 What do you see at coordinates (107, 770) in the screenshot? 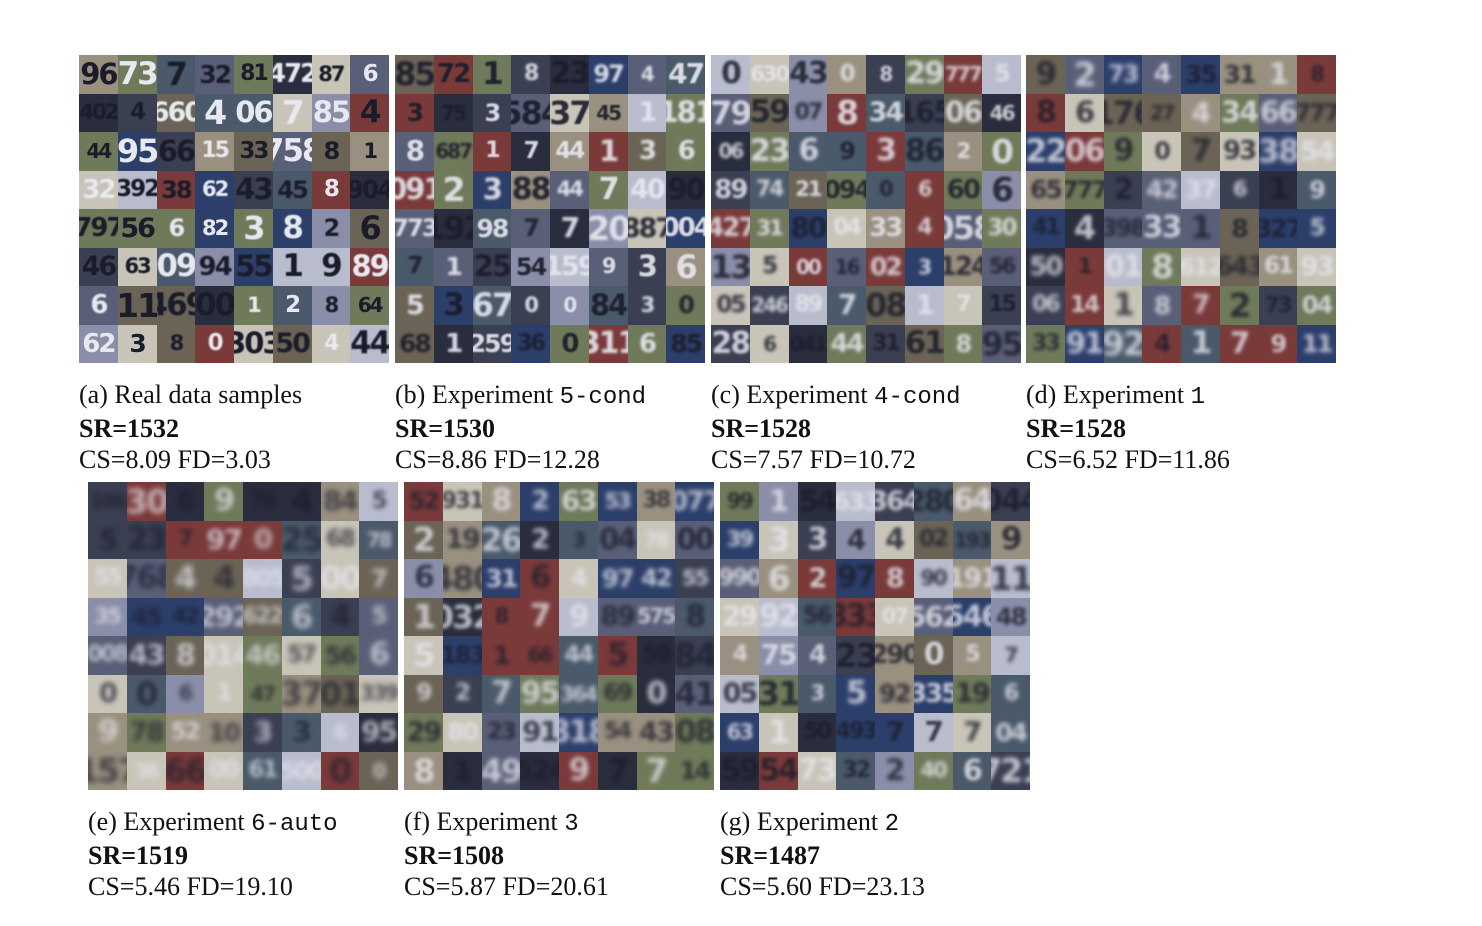
I see `digit-glyph: 157` at bounding box center [107, 770].